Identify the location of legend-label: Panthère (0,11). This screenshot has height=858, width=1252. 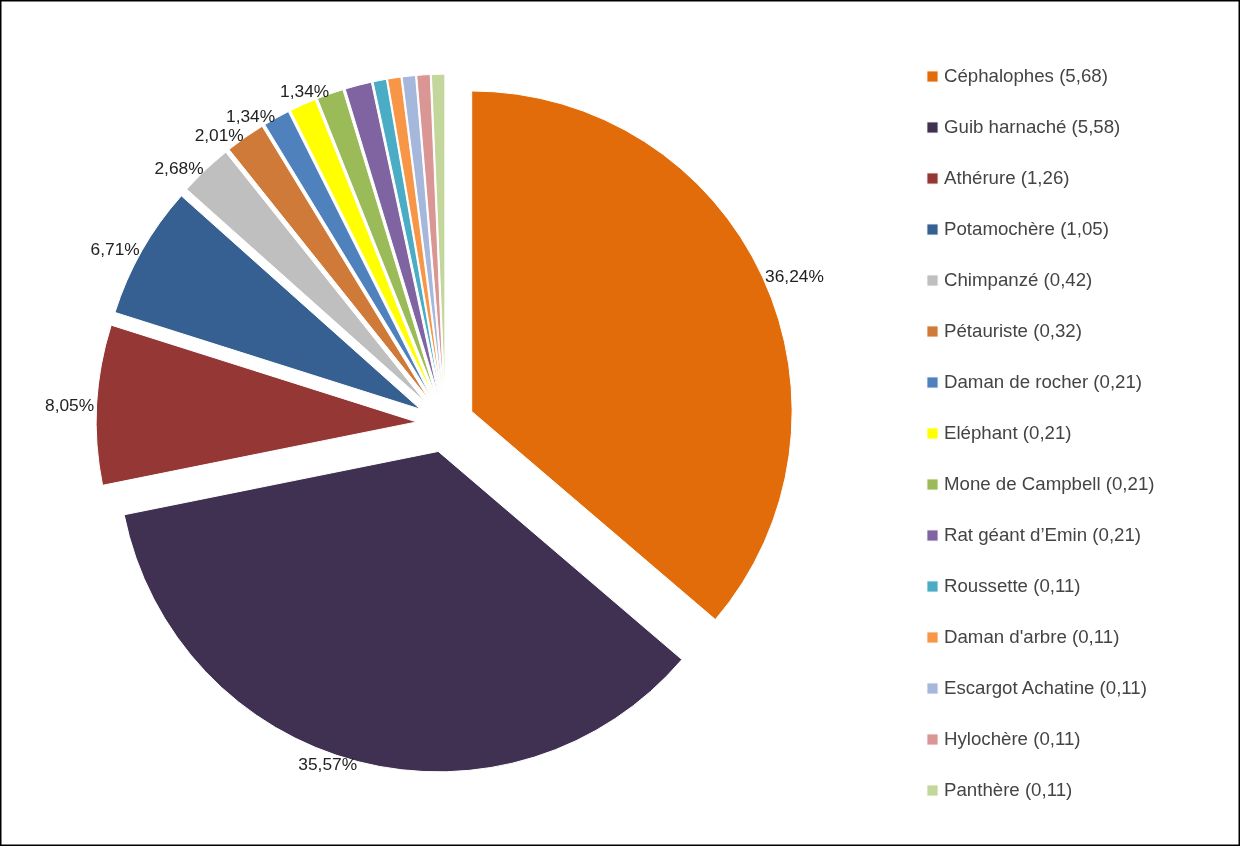
(1008, 790).